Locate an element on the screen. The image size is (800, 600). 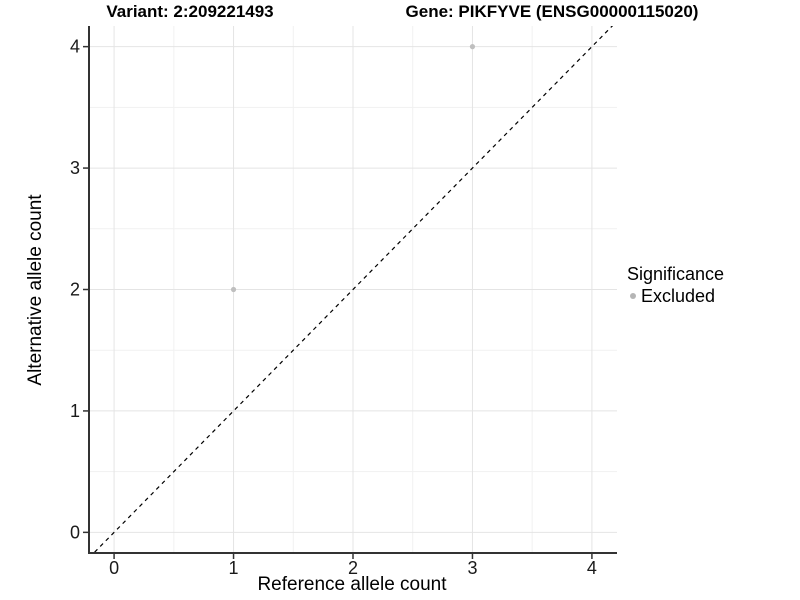
y-tick-label: 0 is located at coordinates (75, 532).